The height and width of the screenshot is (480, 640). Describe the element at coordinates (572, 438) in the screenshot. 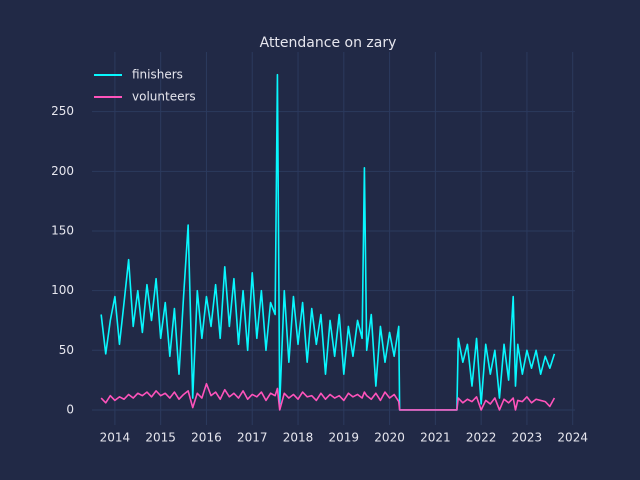

I see `x-tick-label: 2024` at that location.